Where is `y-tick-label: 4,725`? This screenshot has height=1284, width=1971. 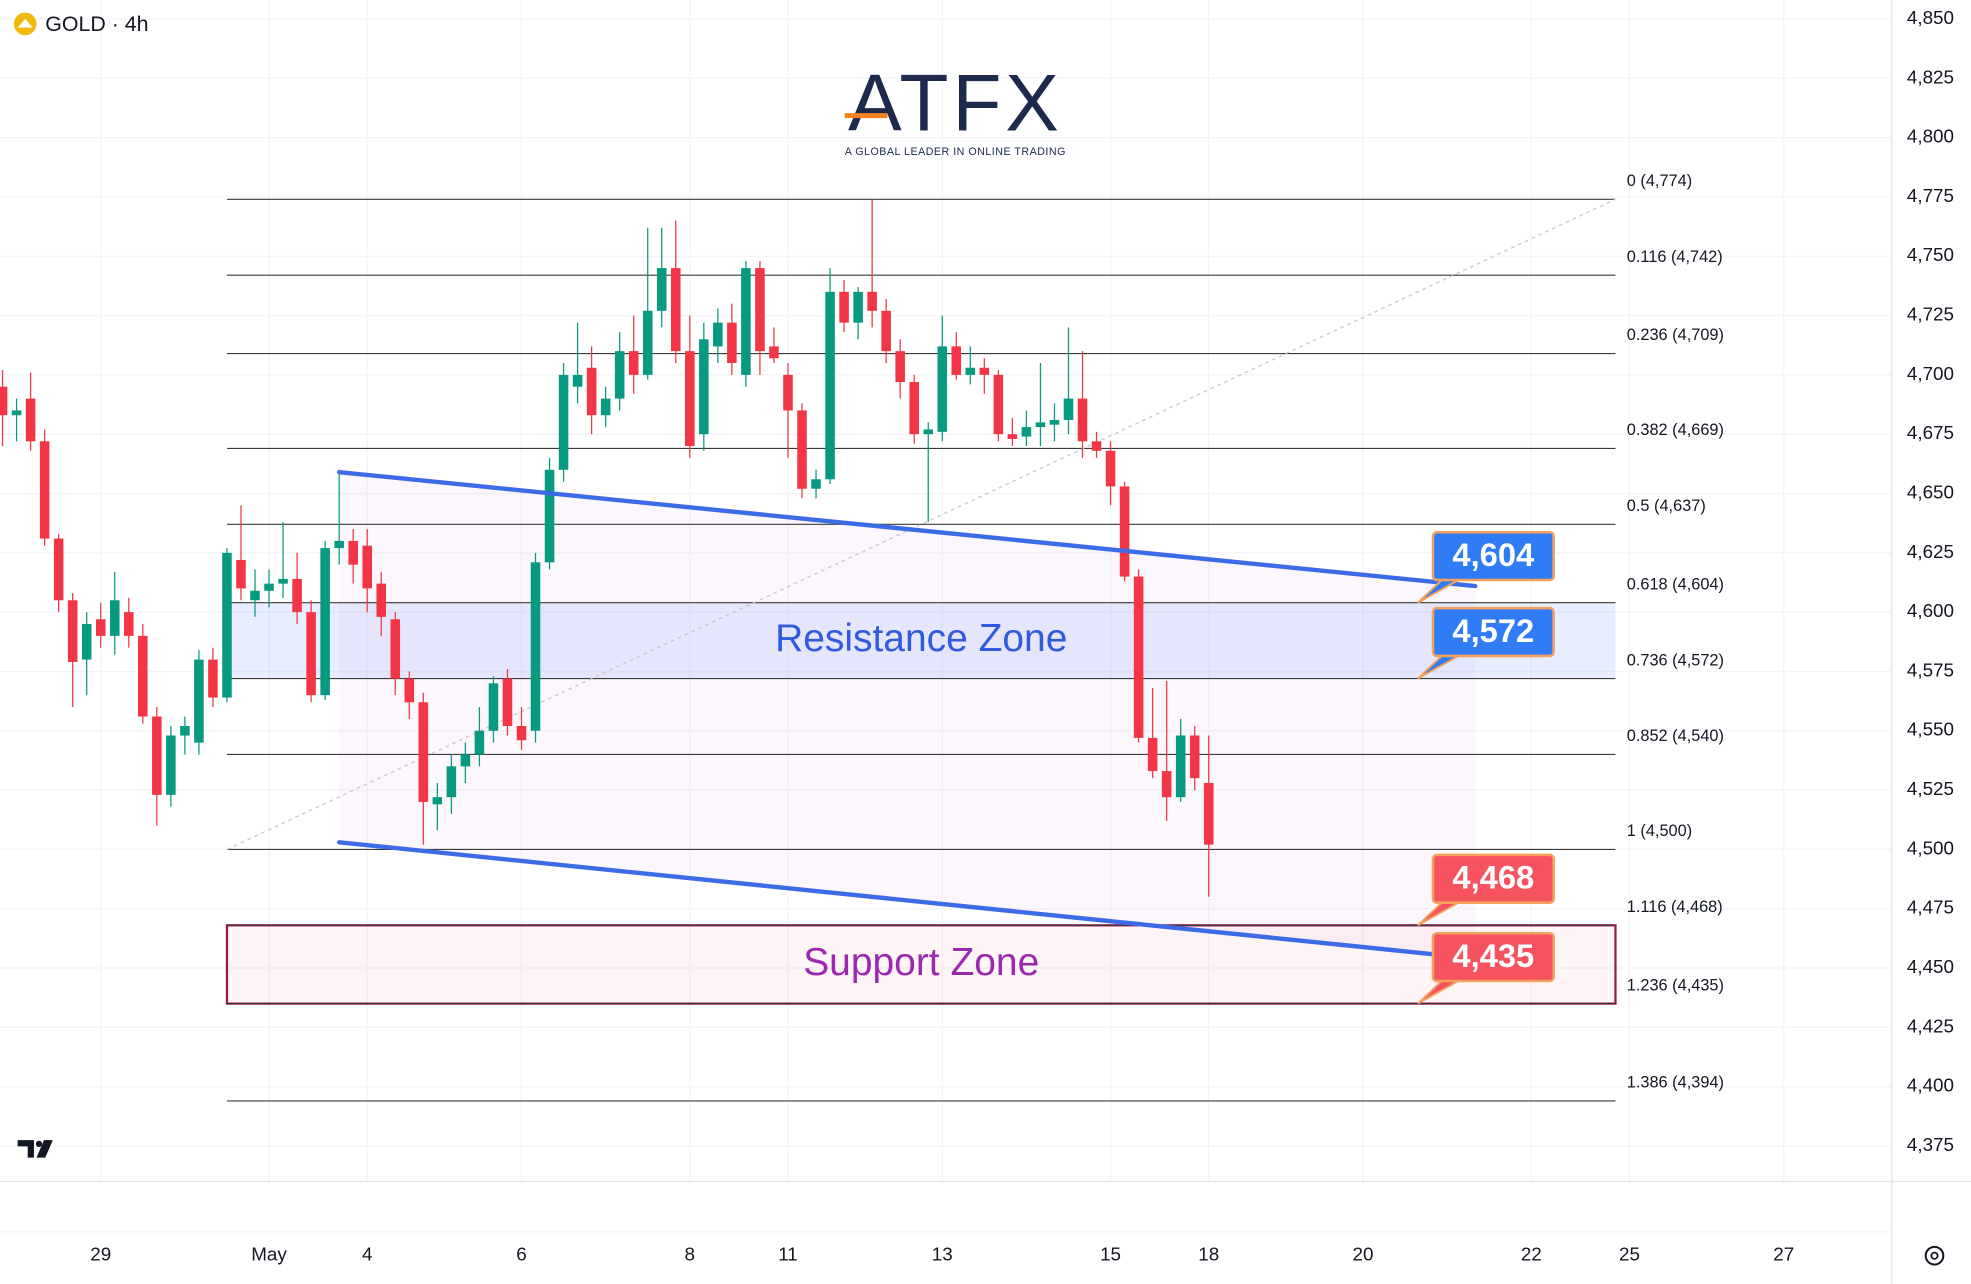 y-tick-label: 4,725 is located at coordinates (1930, 314).